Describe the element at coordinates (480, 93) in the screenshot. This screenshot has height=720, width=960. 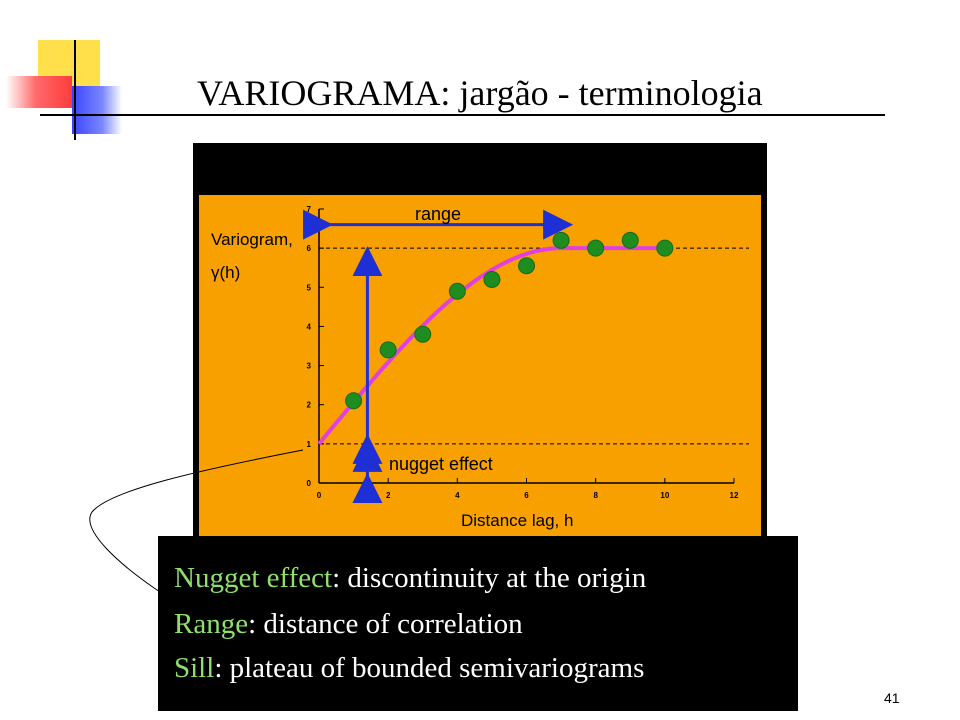
I see `slide-title: VARIOGRAMA: jargão - terminologia` at that location.